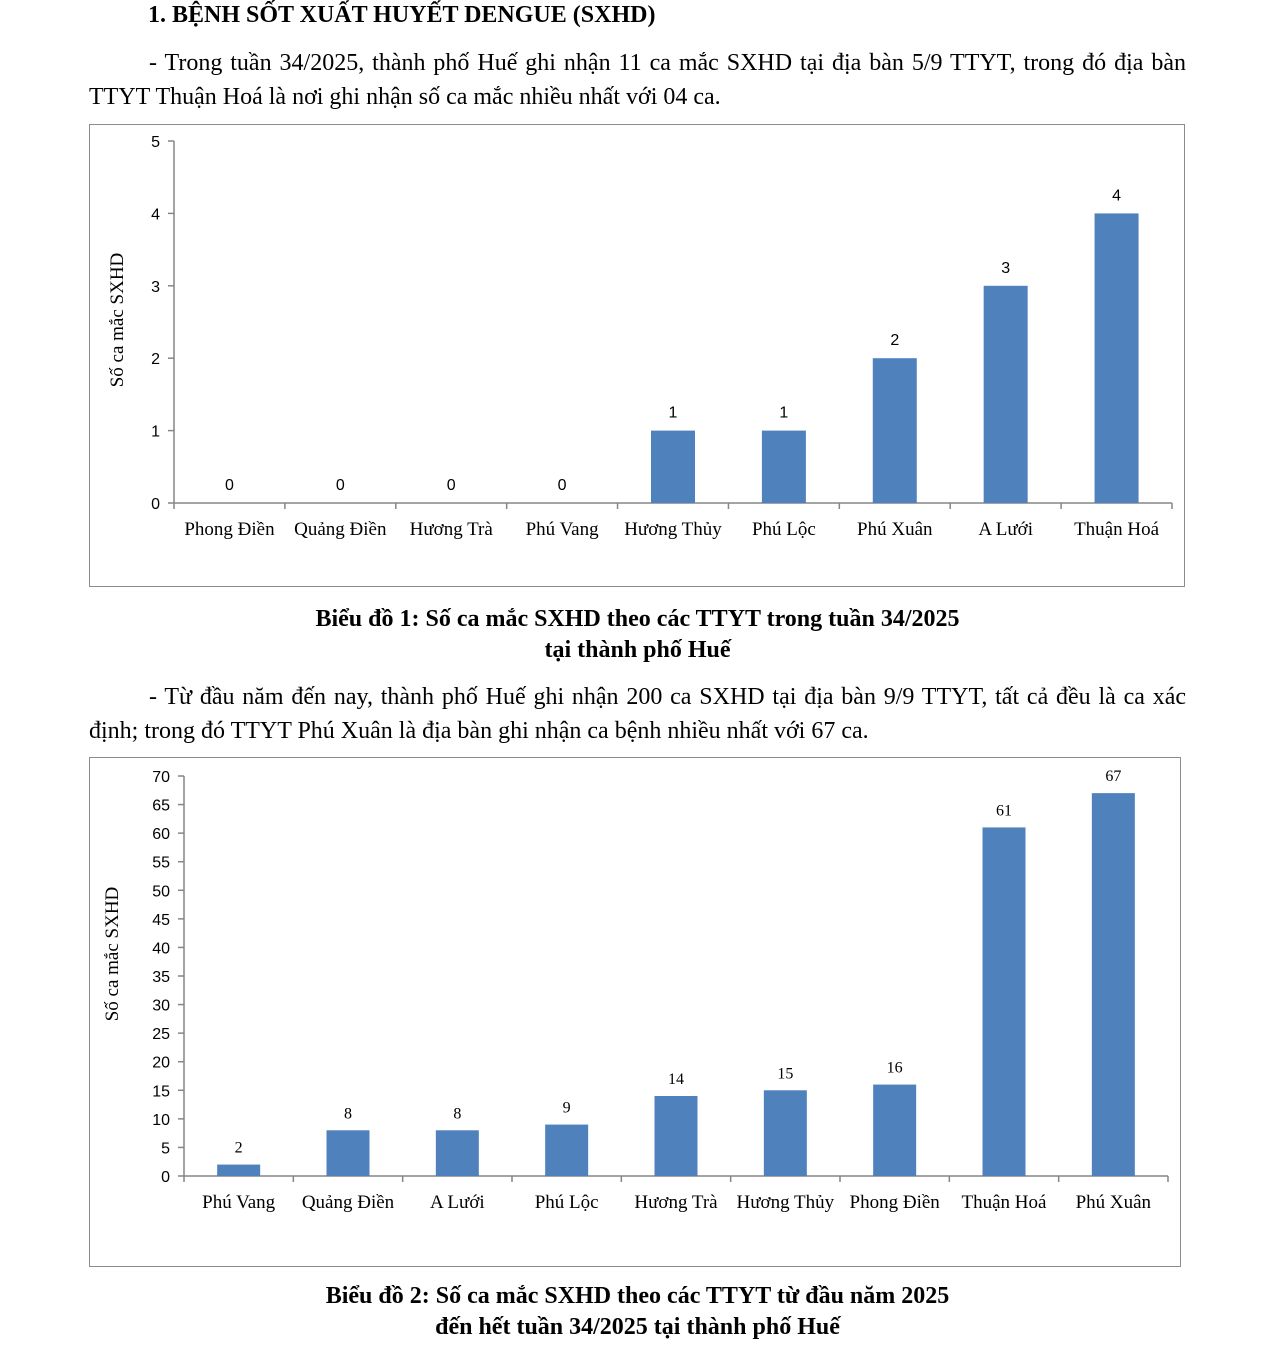  What do you see at coordinates (155, 214) in the screenshot?
I see `y-tick-label: 4` at bounding box center [155, 214].